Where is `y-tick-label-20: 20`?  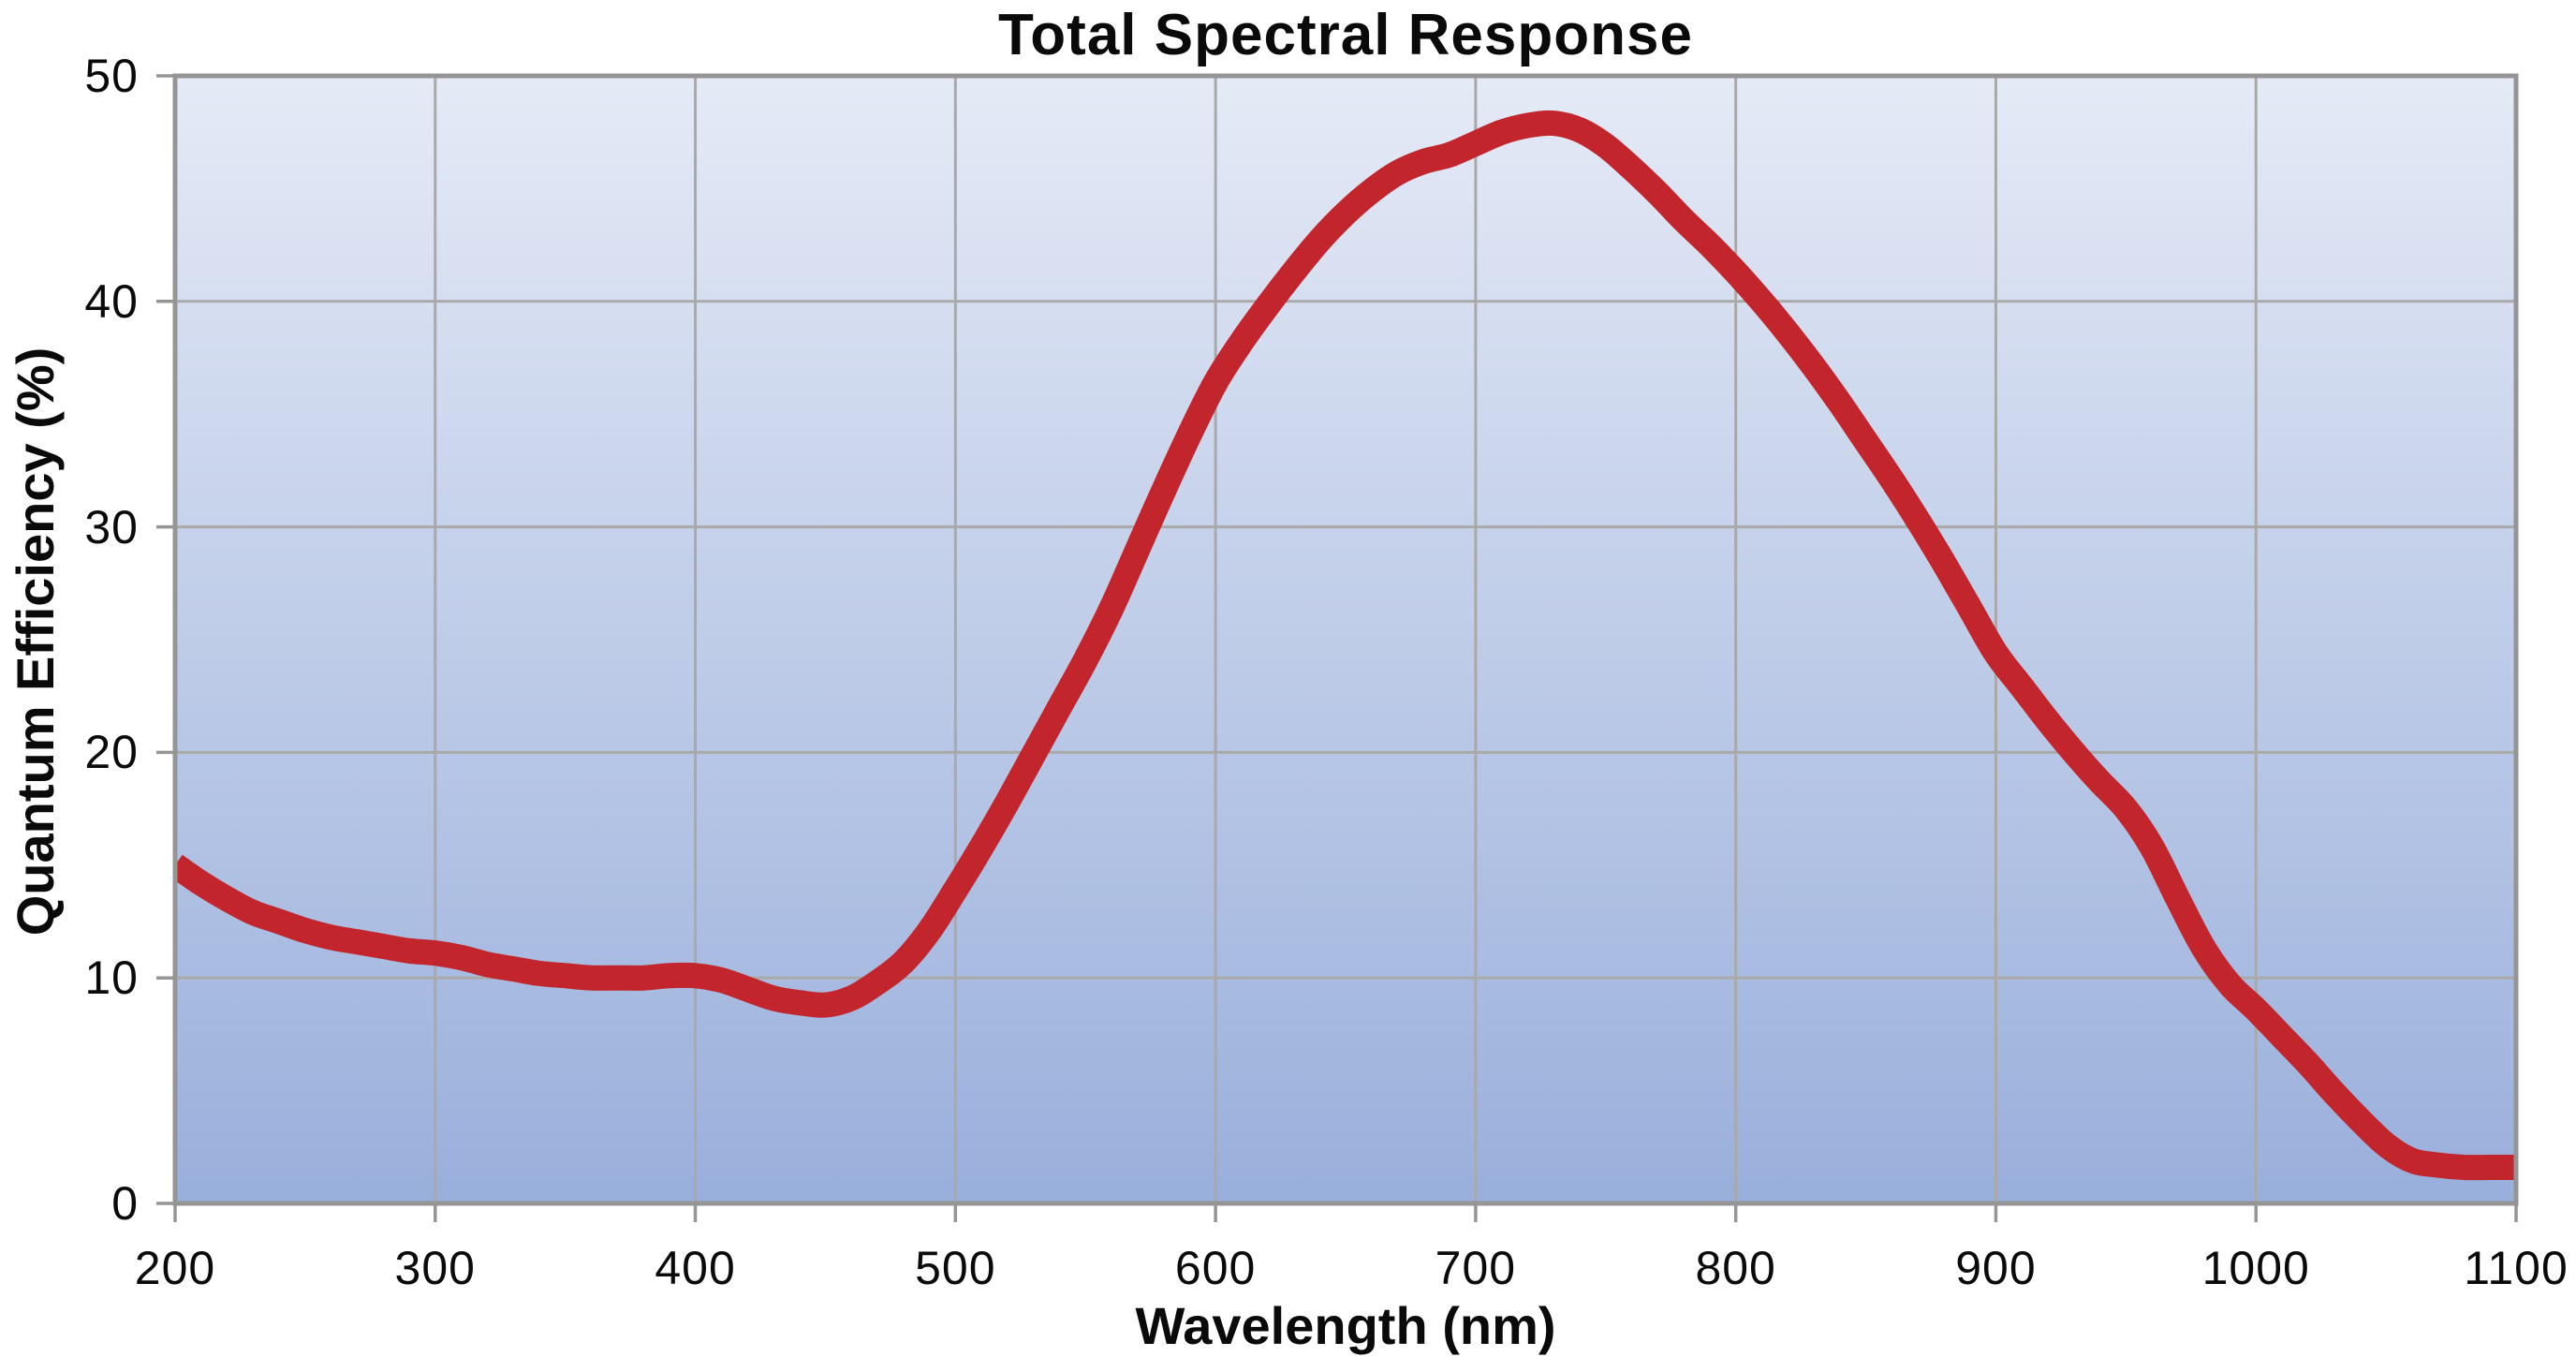 y-tick-label-20: 20 is located at coordinates (111, 753).